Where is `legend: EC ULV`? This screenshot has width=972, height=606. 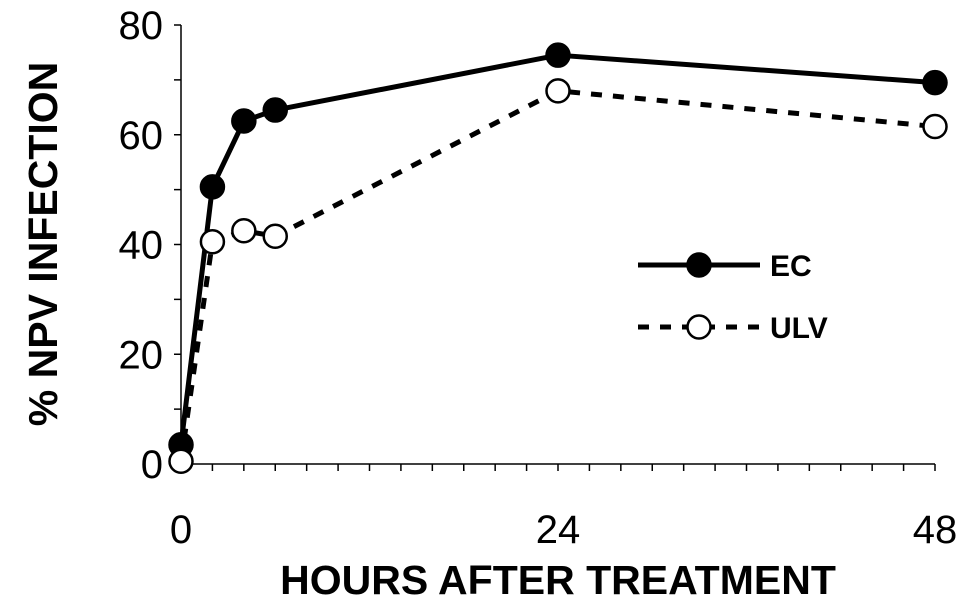 legend: EC ULV is located at coordinates (733, 297).